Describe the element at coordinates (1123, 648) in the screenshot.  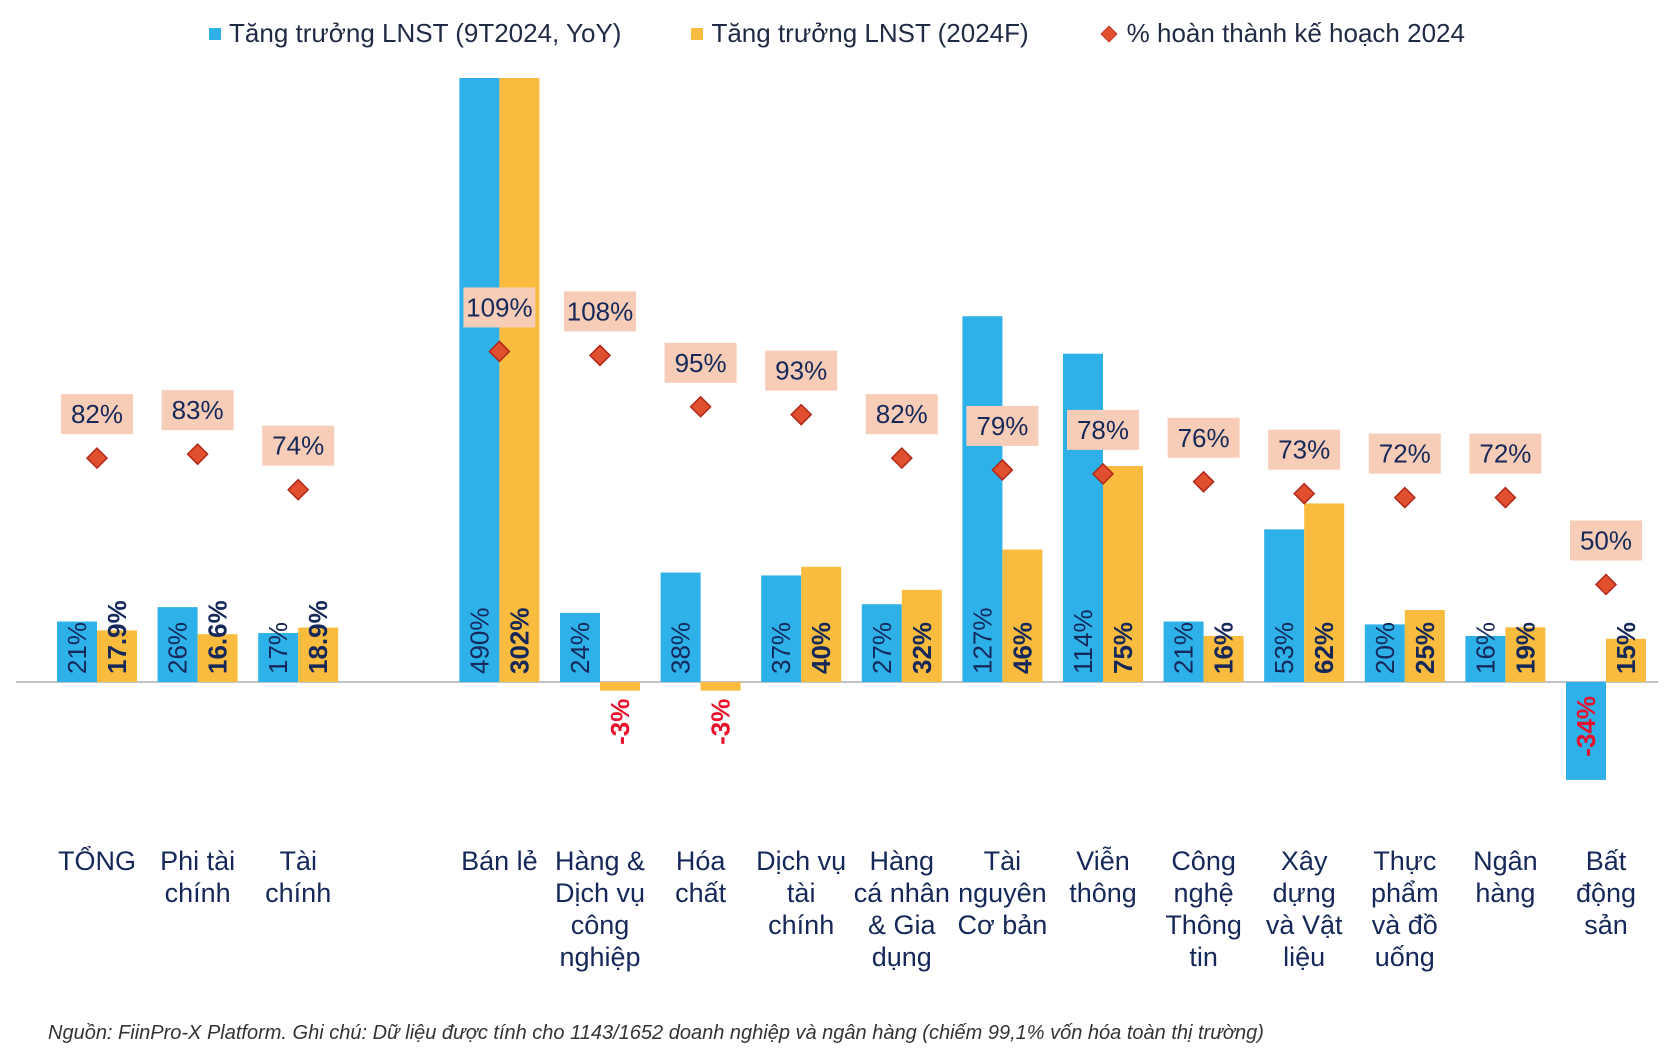
I see `bar-label-2024f: 75%` at that location.